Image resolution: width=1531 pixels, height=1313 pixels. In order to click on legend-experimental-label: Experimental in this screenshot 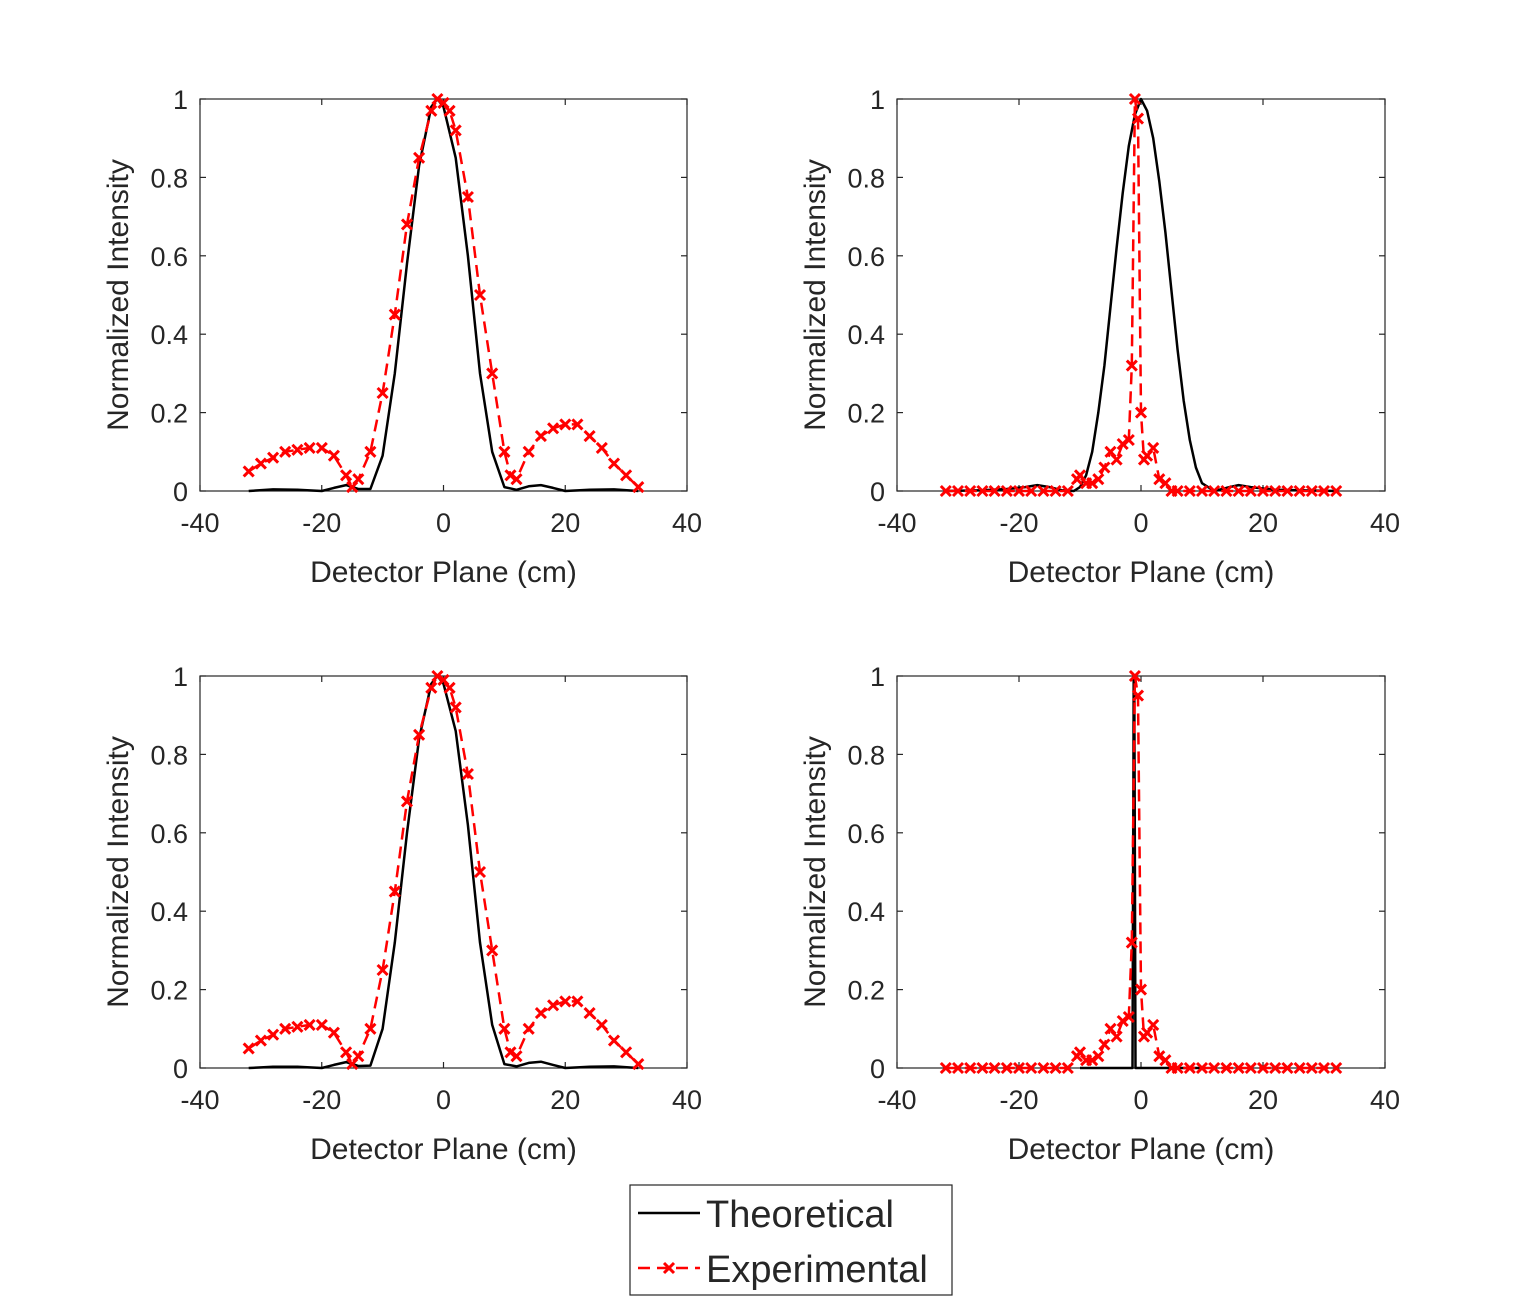, I will do `click(817, 1270)`.